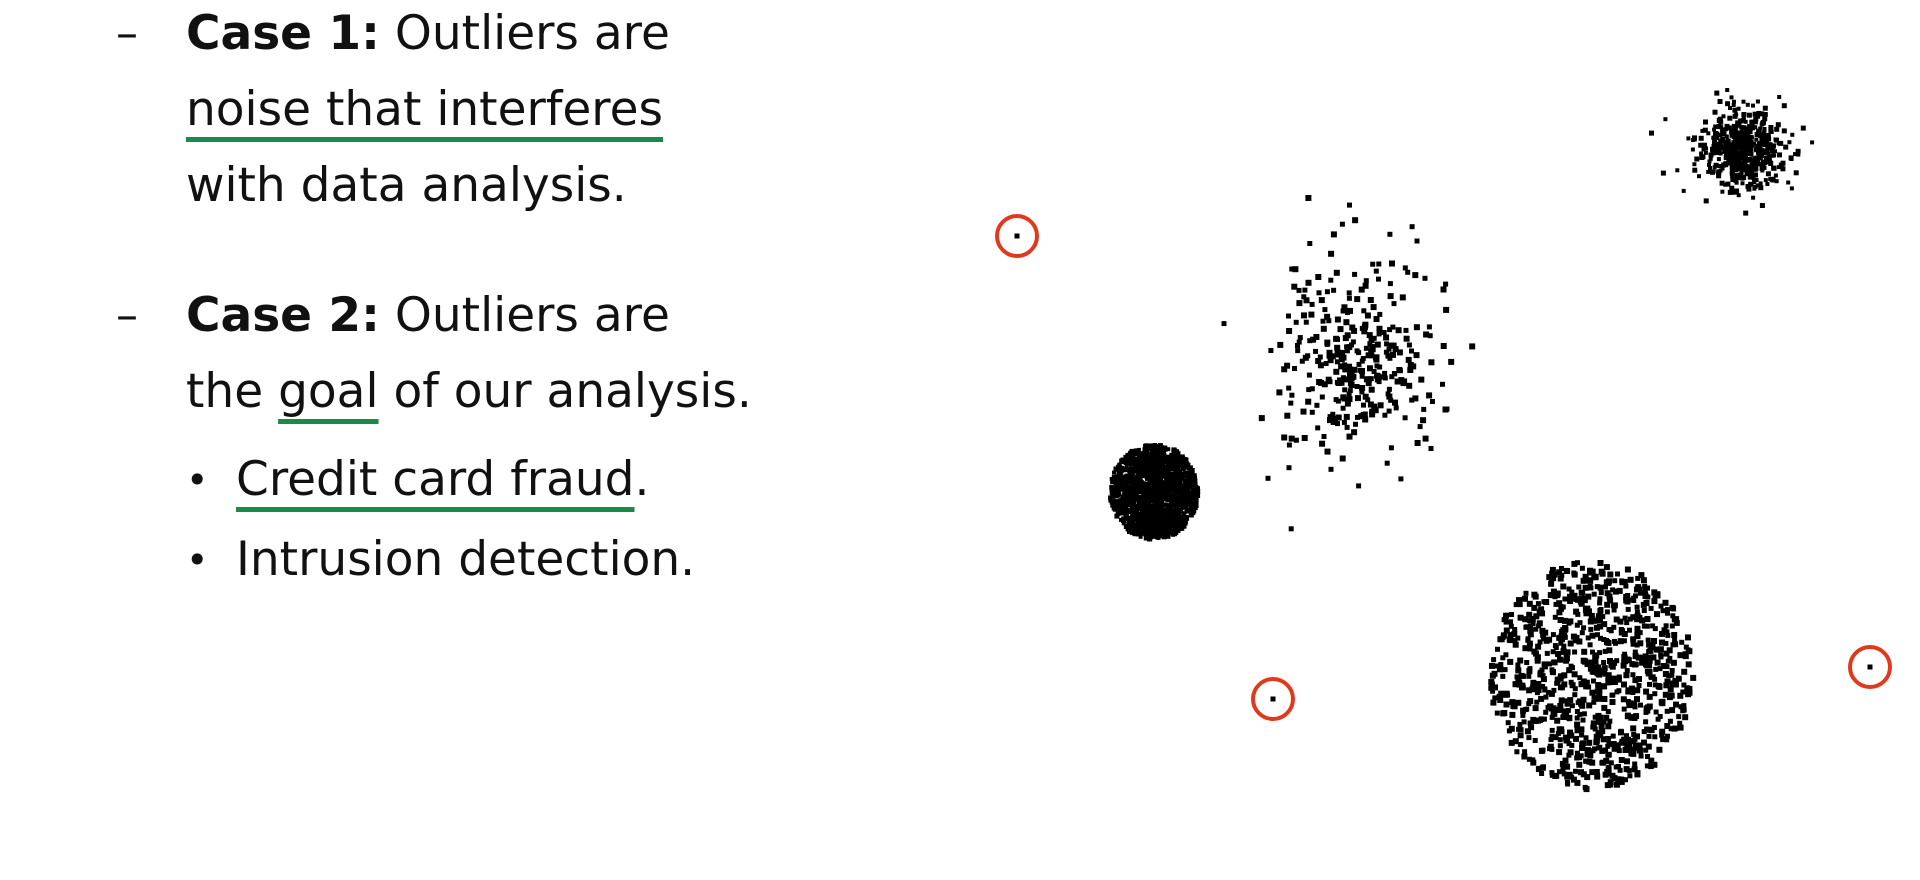 The image size is (1920, 880). I want to click on case1-line1-text: Outliers are, so click(524, 33).